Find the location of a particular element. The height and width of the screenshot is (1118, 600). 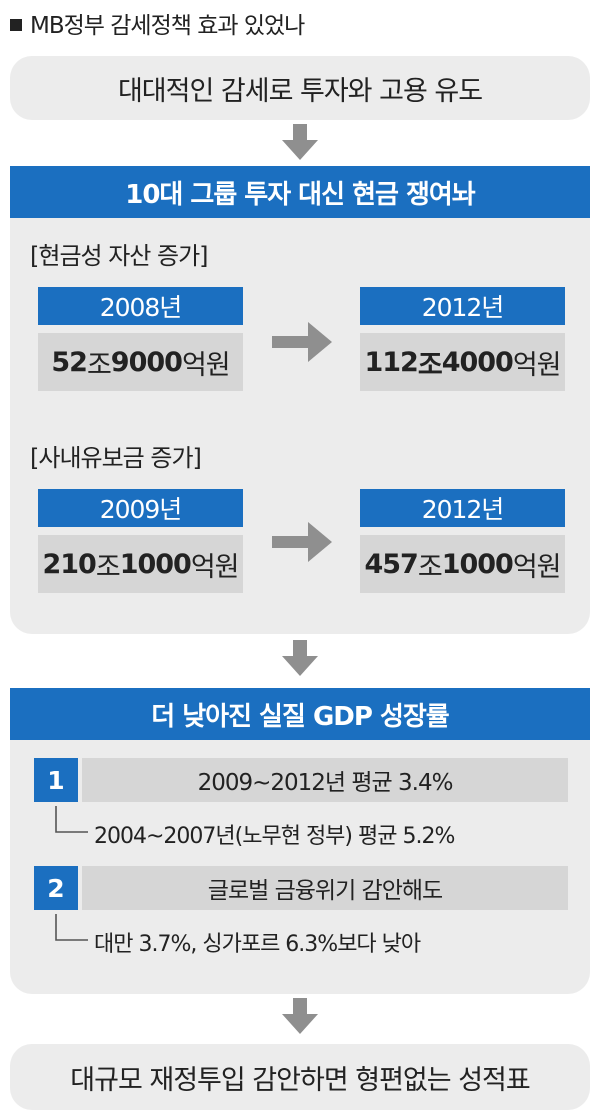

step-box-text: 대대적인 감세로 투자와 고용 유도 is located at coordinates (300, 91).